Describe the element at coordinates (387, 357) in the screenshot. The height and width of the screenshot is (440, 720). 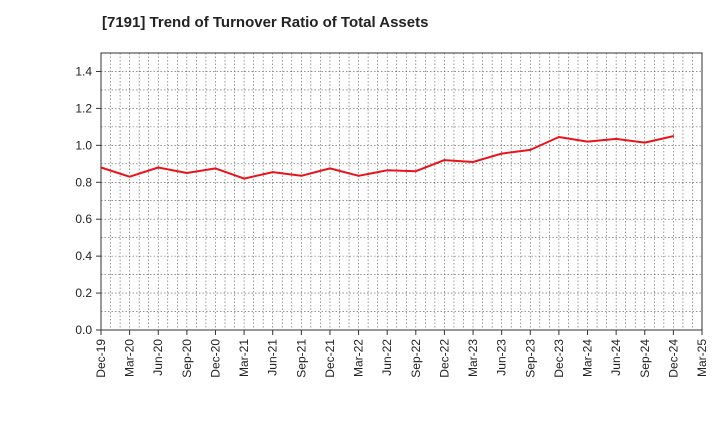
I see `x-tick-label: Jun-22` at that location.